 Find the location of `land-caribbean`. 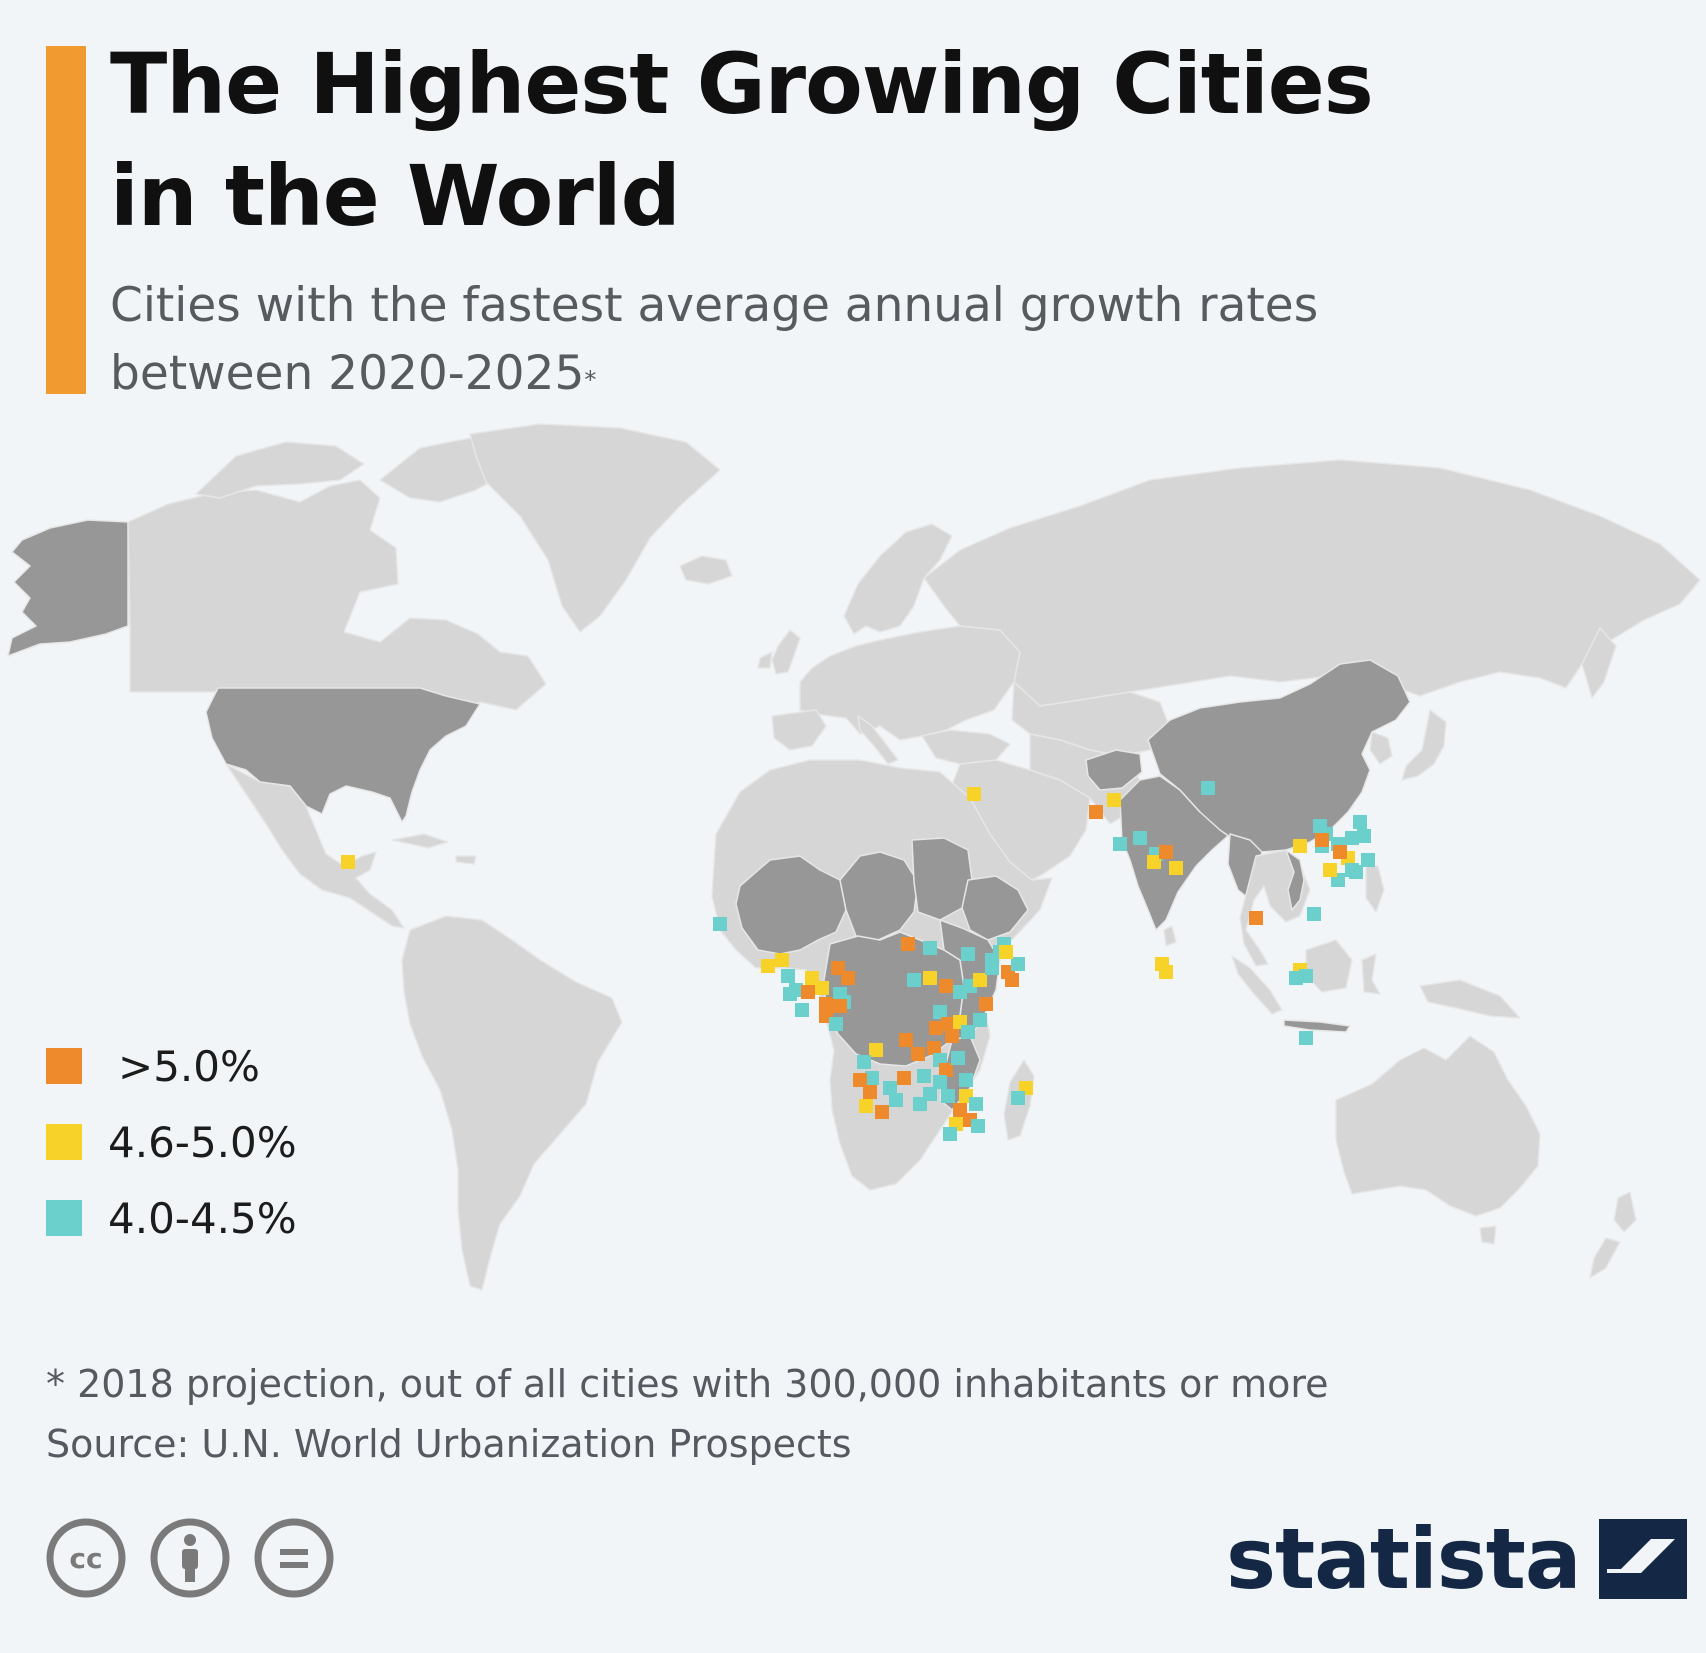

land-caribbean is located at coordinates (434, 849).